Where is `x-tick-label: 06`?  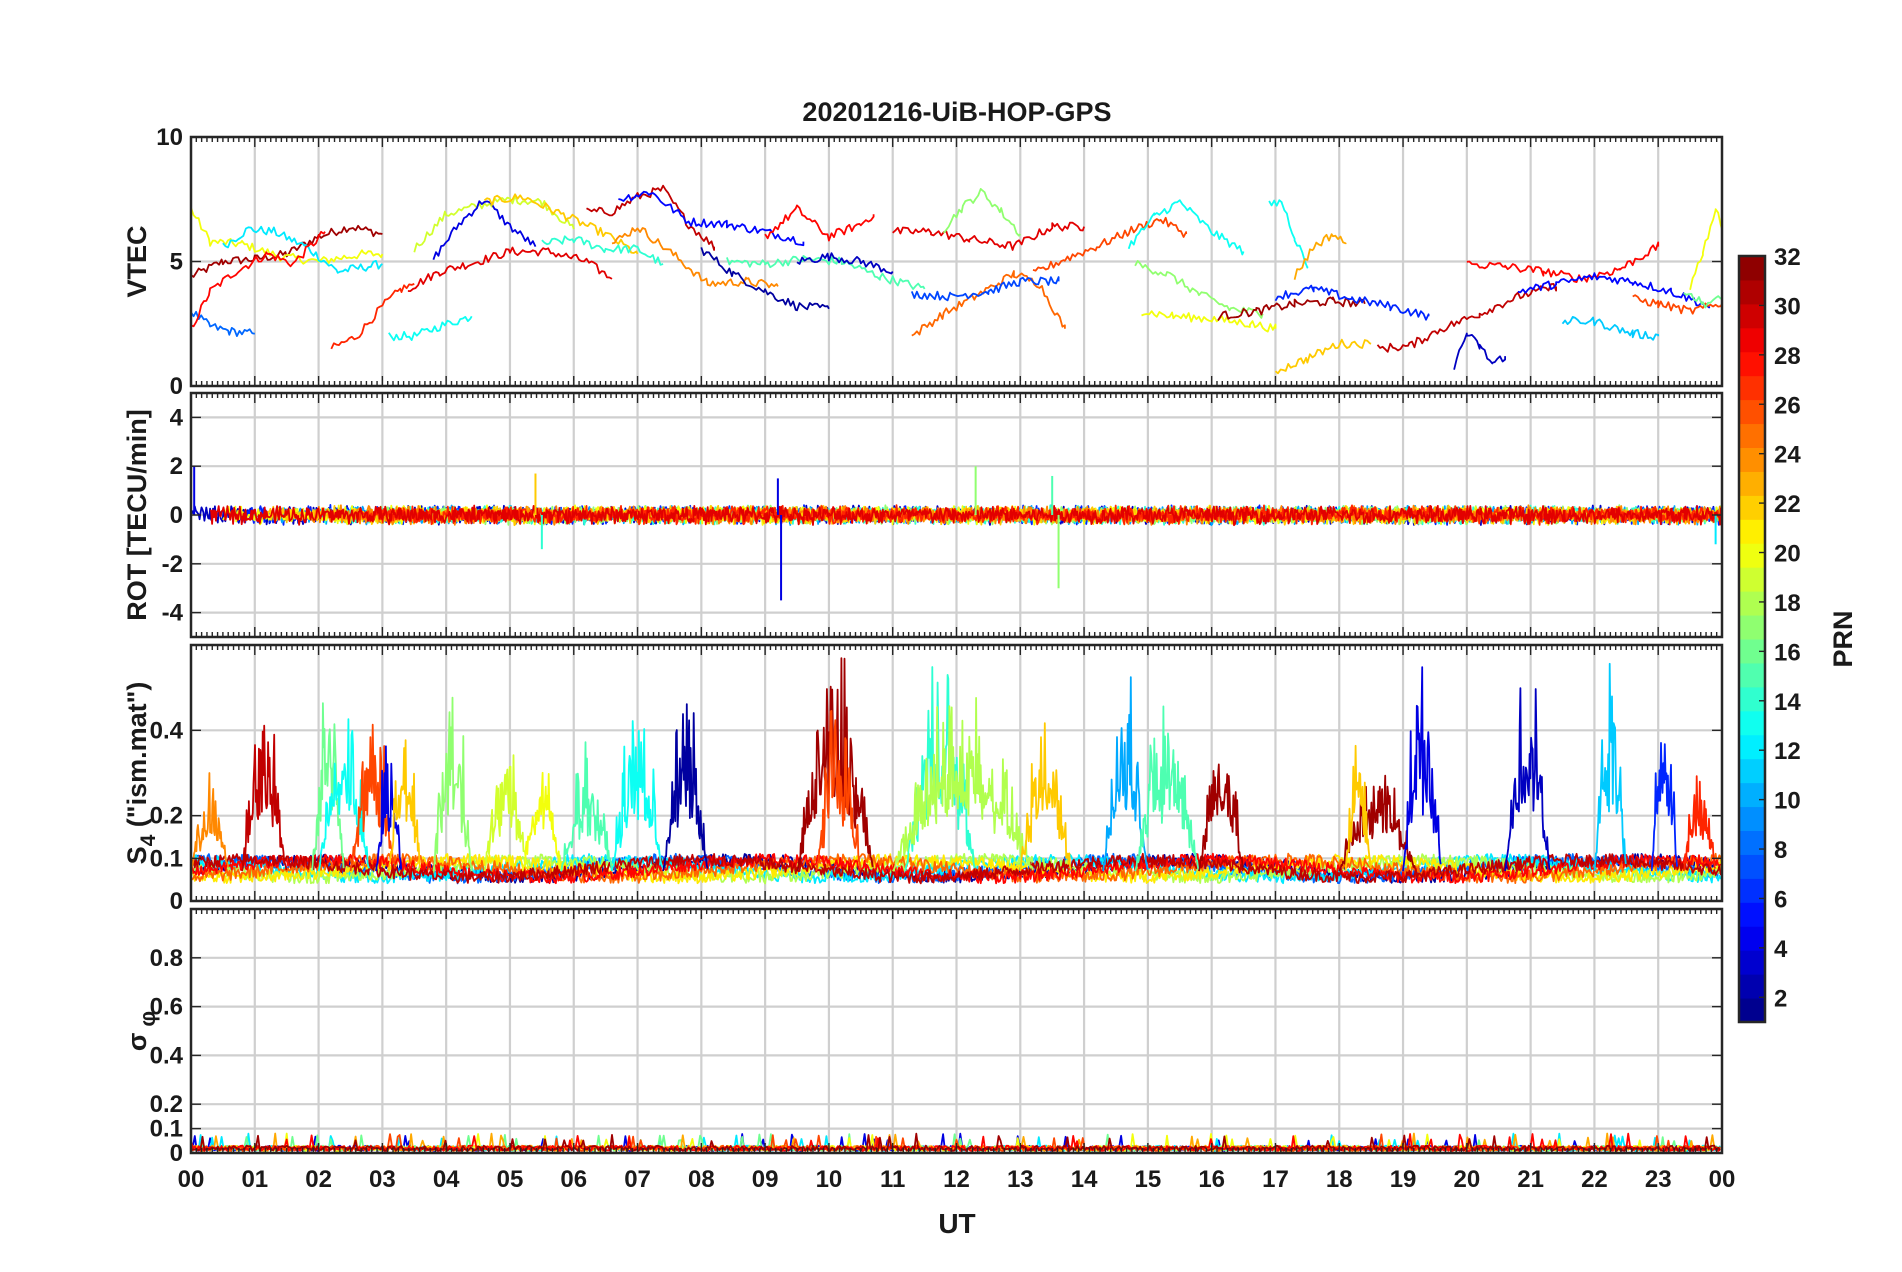 x-tick-label: 06 is located at coordinates (573, 1179).